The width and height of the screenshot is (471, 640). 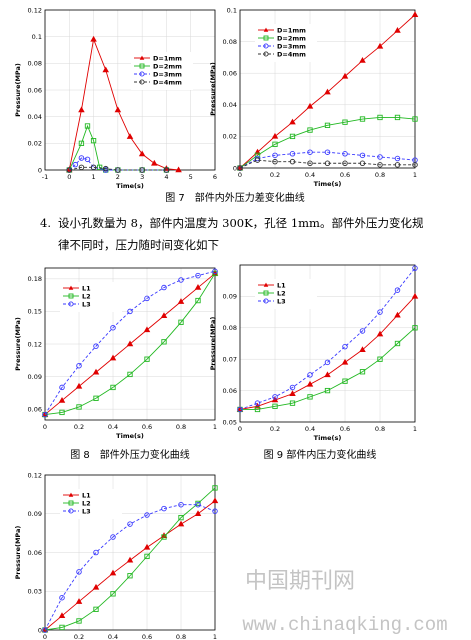 What do you see at coordinates (291, 30) in the screenshot?
I see `legend-label: D=1mm` at bounding box center [291, 30].